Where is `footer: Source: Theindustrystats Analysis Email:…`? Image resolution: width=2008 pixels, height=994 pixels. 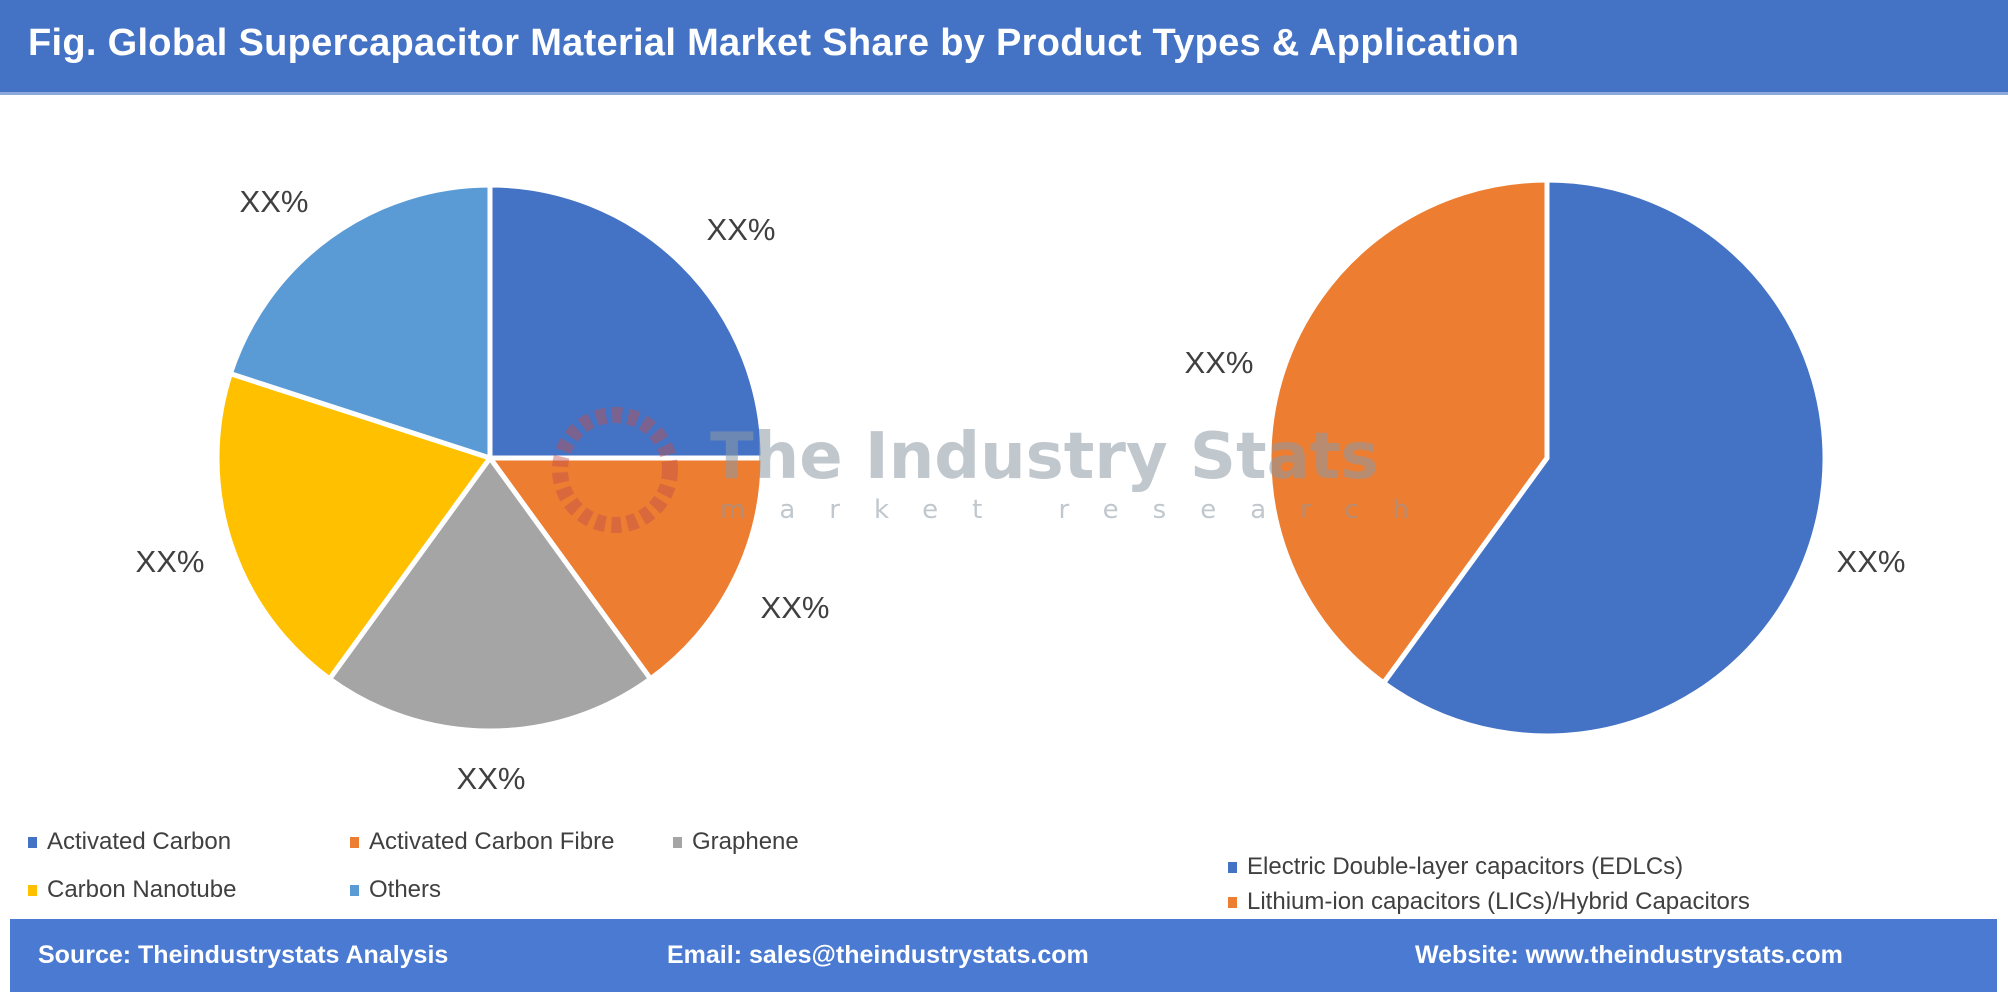
footer: Source: Theindustrystats Analysis Email:… is located at coordinates (1003, 955).